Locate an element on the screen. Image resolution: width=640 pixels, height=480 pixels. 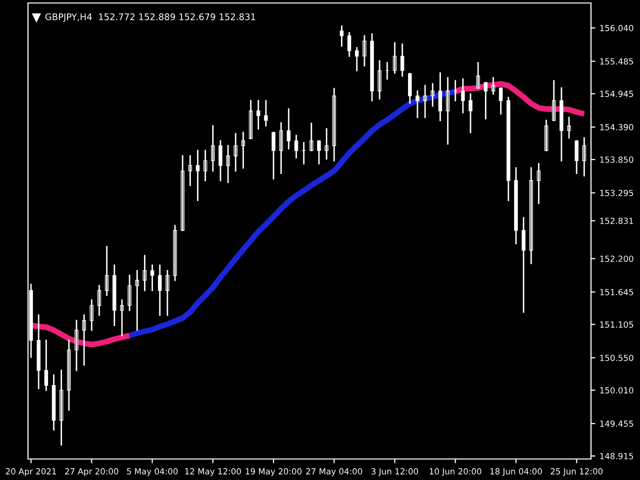
x-tick-label: 10 Jun 20:00 is located at coordinates (456, 472).